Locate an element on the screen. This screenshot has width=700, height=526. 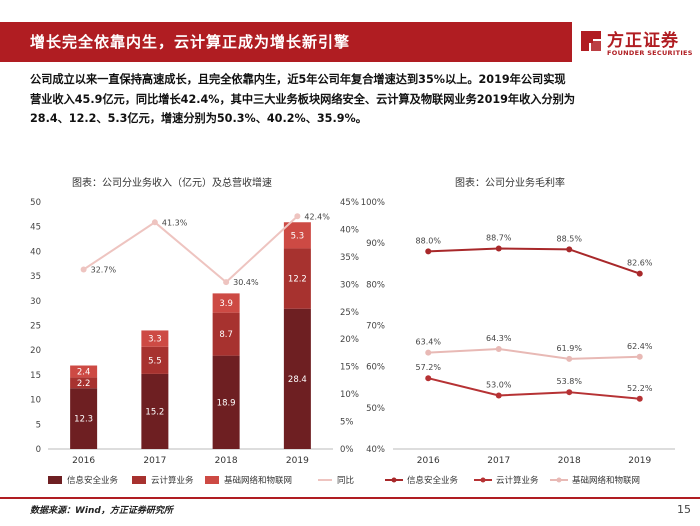
left-x-tick-label: 2018 is located at coordinates (226, 461).